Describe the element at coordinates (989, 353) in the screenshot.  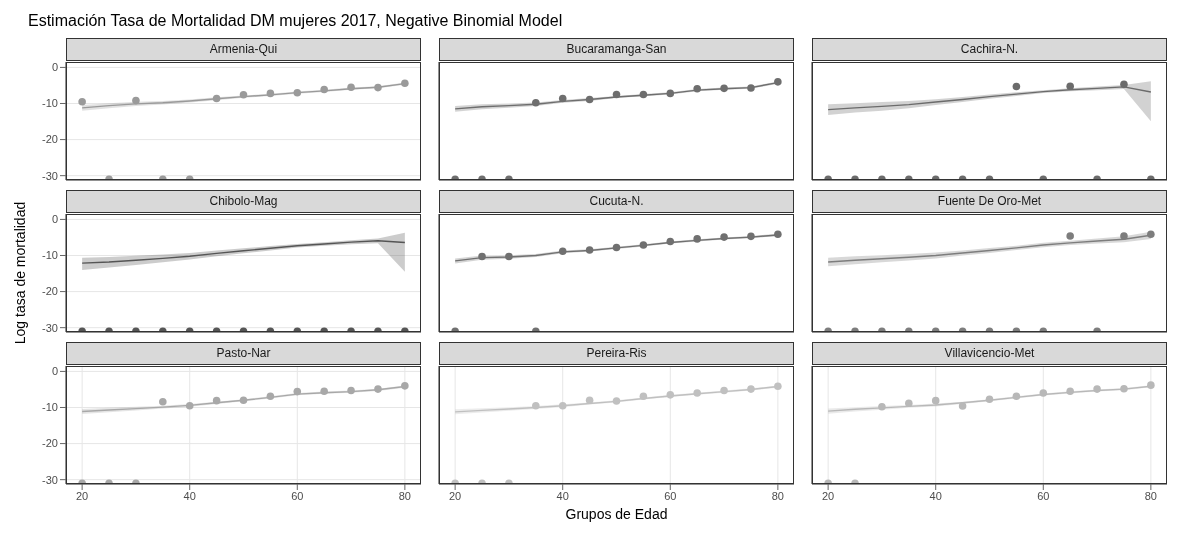
I see `chart-title: Villavicencio-Met` at that location.